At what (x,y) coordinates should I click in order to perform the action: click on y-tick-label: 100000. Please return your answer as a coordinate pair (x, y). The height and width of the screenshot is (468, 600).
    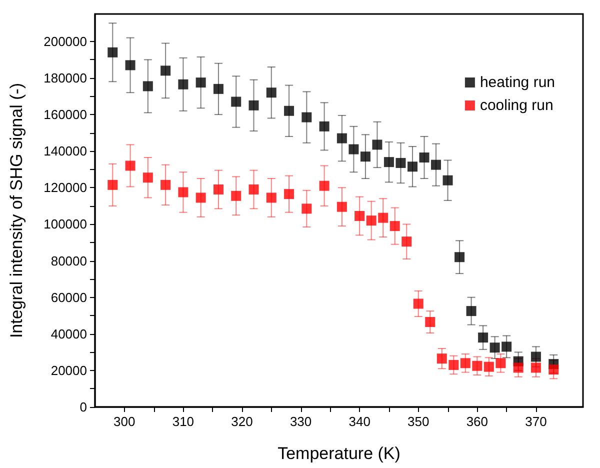
    Looking at the image, I should click on (65, 224).